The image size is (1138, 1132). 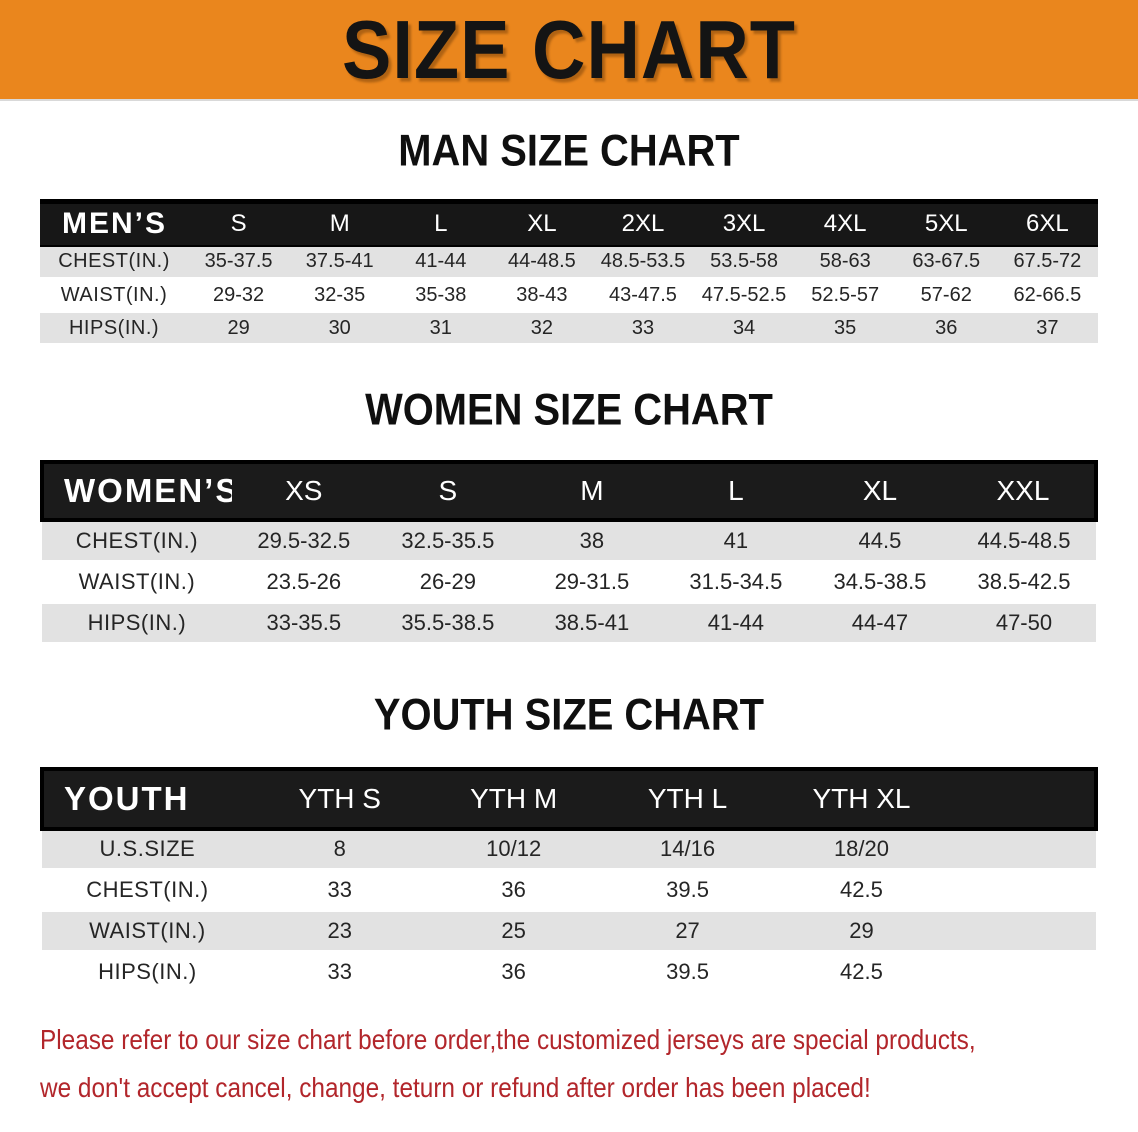 I want to click on size-value: 10/12, so click(x=513, y=849).